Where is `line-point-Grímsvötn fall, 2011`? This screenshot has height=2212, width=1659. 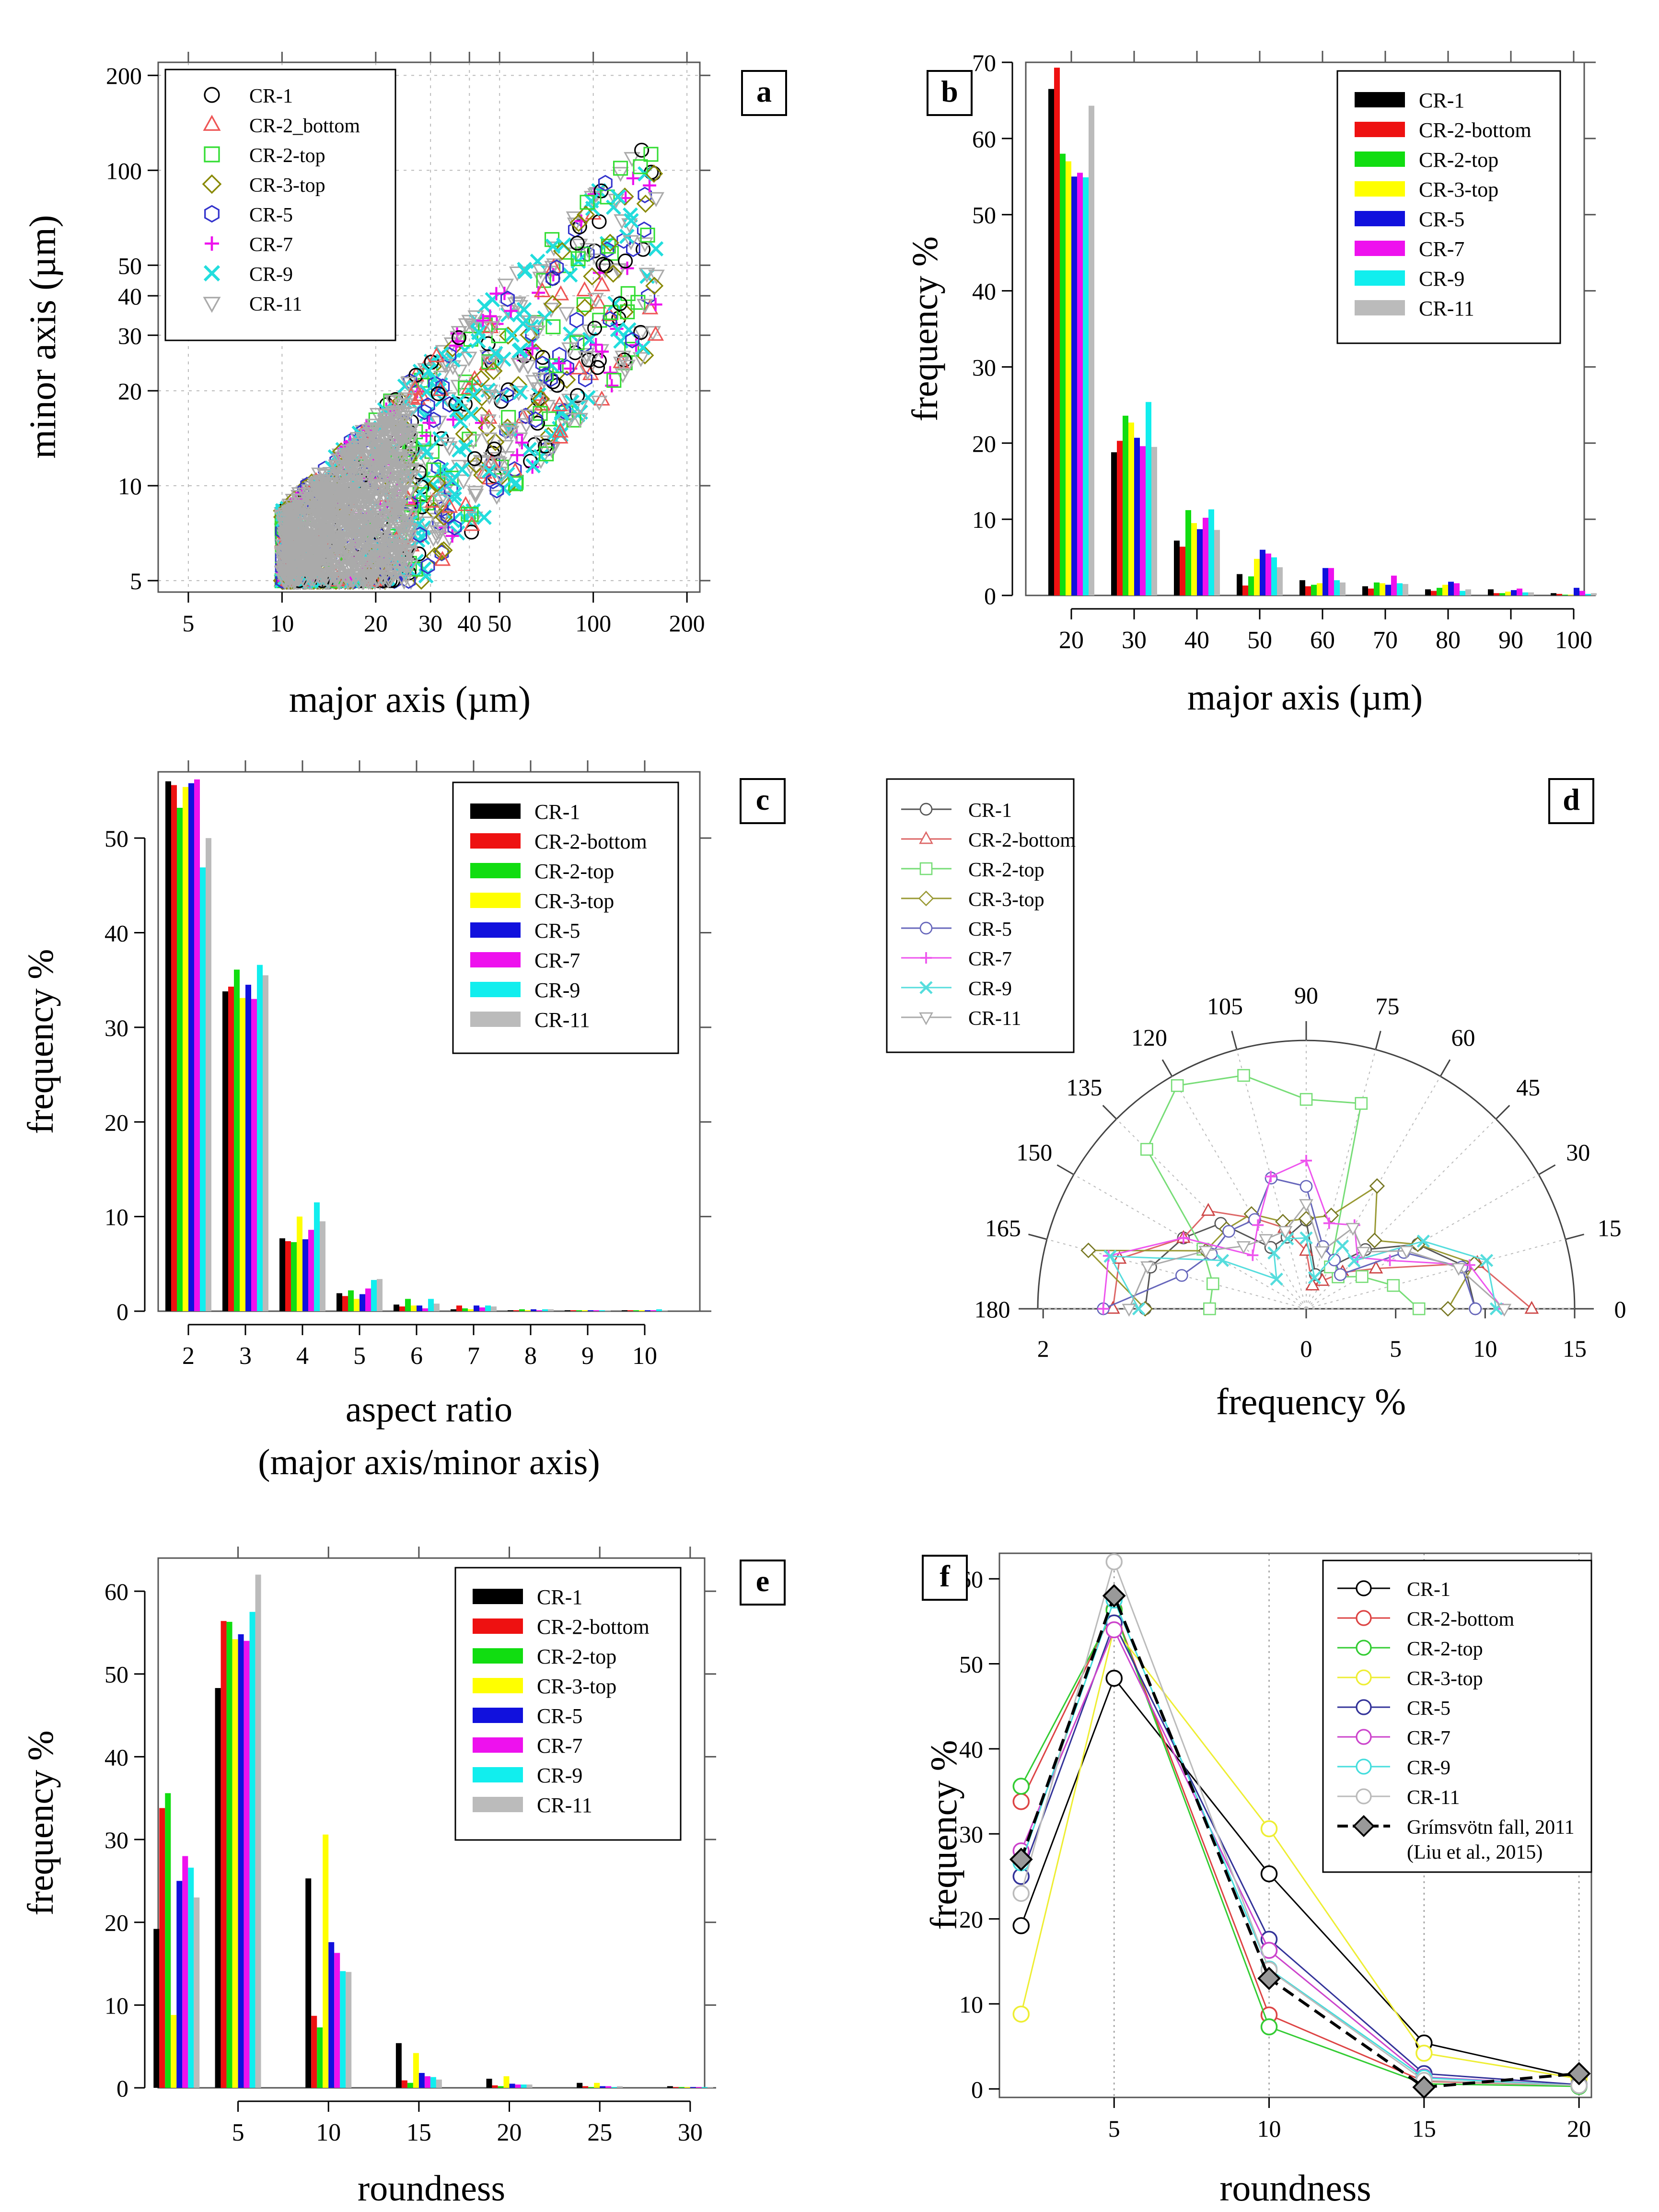 line-point-Grímsvötn fall, 2011 is located at coordinates (1579, 2073).